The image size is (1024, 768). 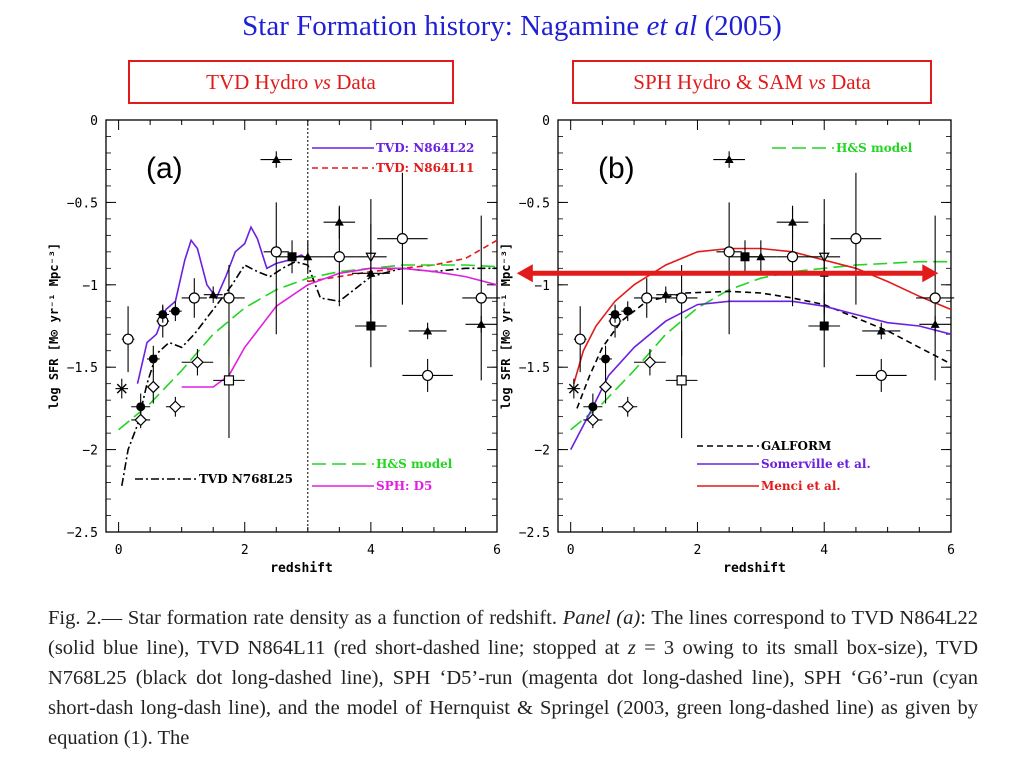 I want to click on legend-label: SPH: D5, so click(x=404, y=486).